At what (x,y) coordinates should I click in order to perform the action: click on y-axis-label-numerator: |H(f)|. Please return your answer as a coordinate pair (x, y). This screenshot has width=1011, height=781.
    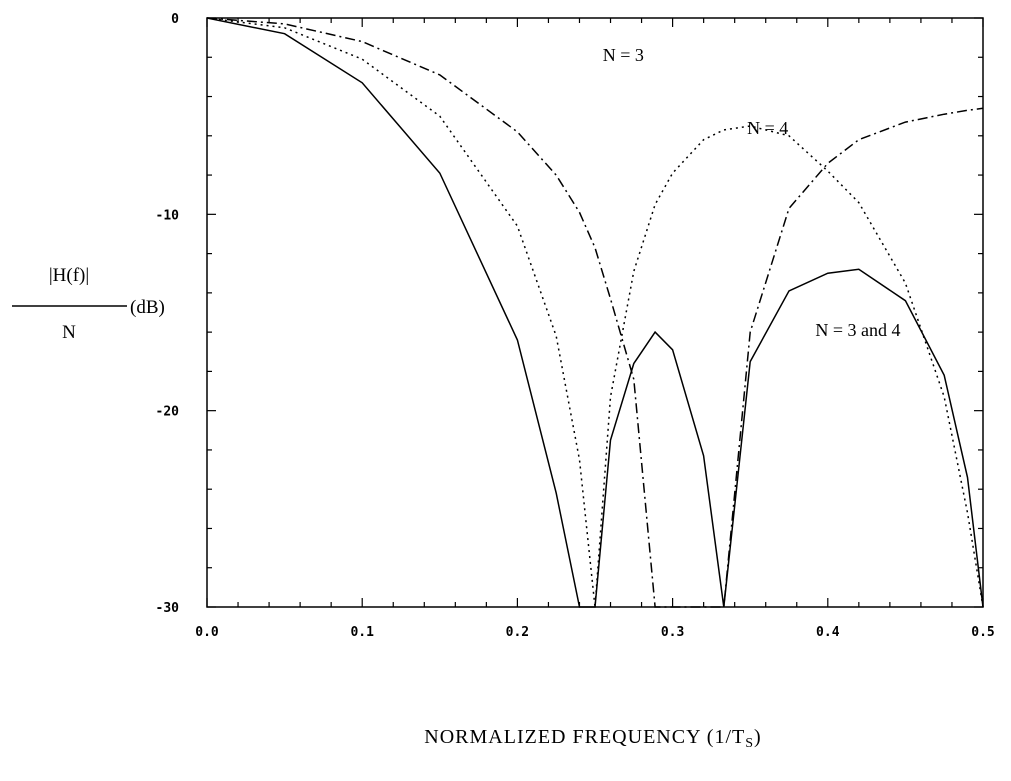
    Looking at the image, I should click on (69, 275).